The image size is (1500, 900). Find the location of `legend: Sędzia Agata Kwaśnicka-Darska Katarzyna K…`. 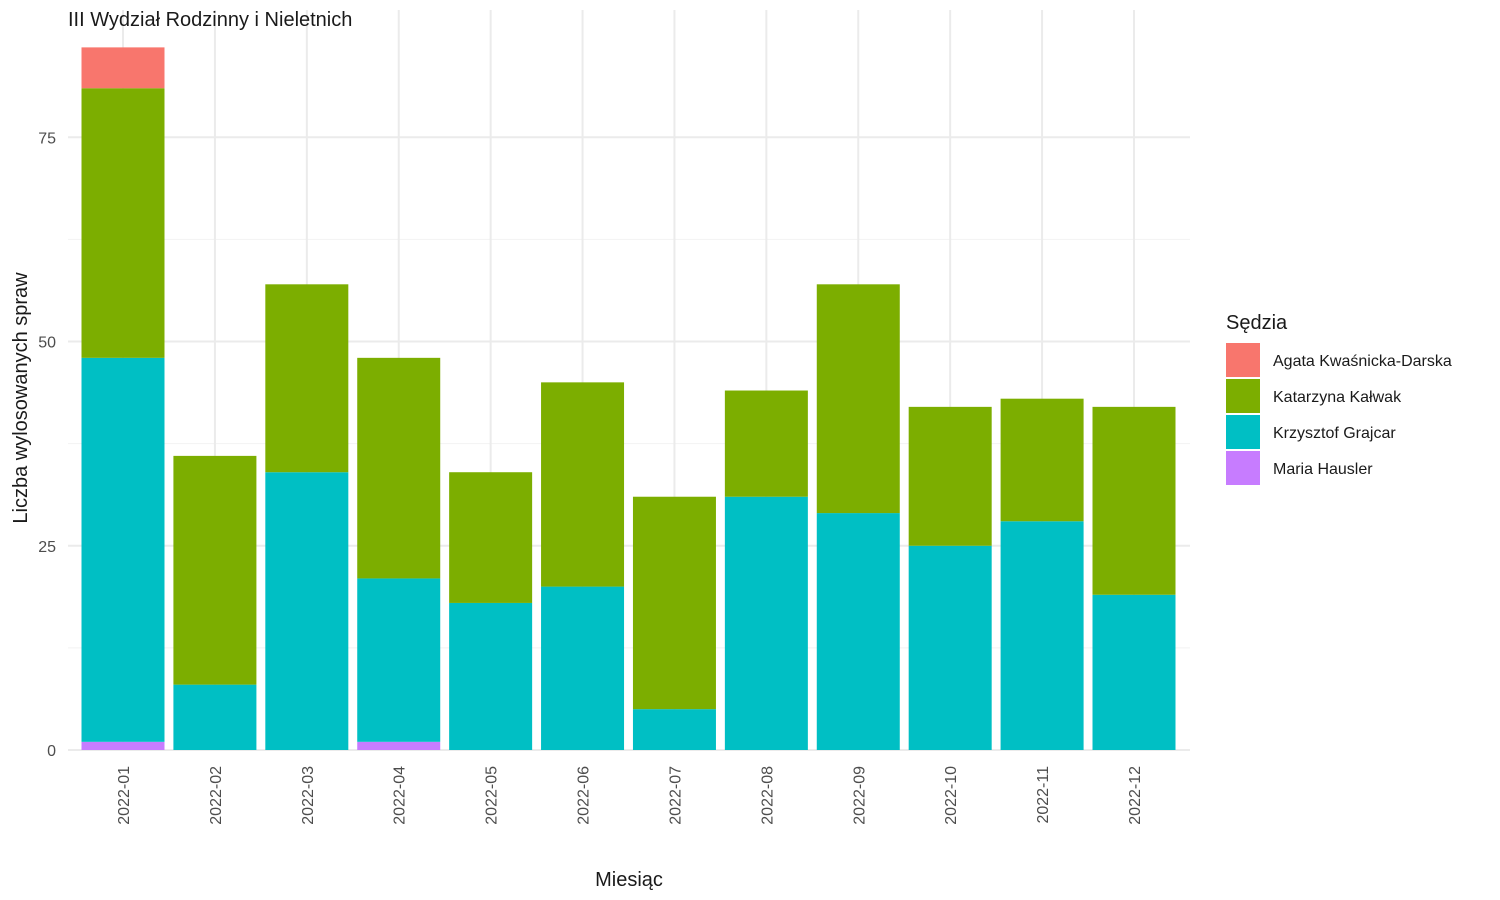

legend: Sędzia Agata Kwaśnicka-Darska Katarzyna K… is located at coordinates (1339, 398).